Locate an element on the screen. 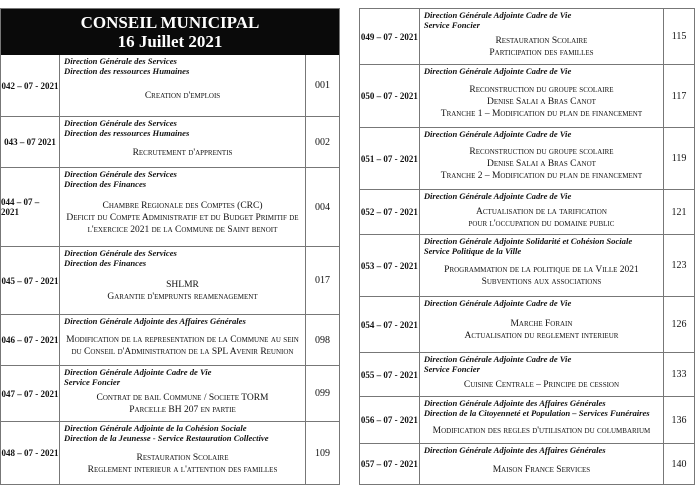 The image size is (695, 491). deliberation-number: 042 – 07 - 2021 is located at coordinates (30, 85).